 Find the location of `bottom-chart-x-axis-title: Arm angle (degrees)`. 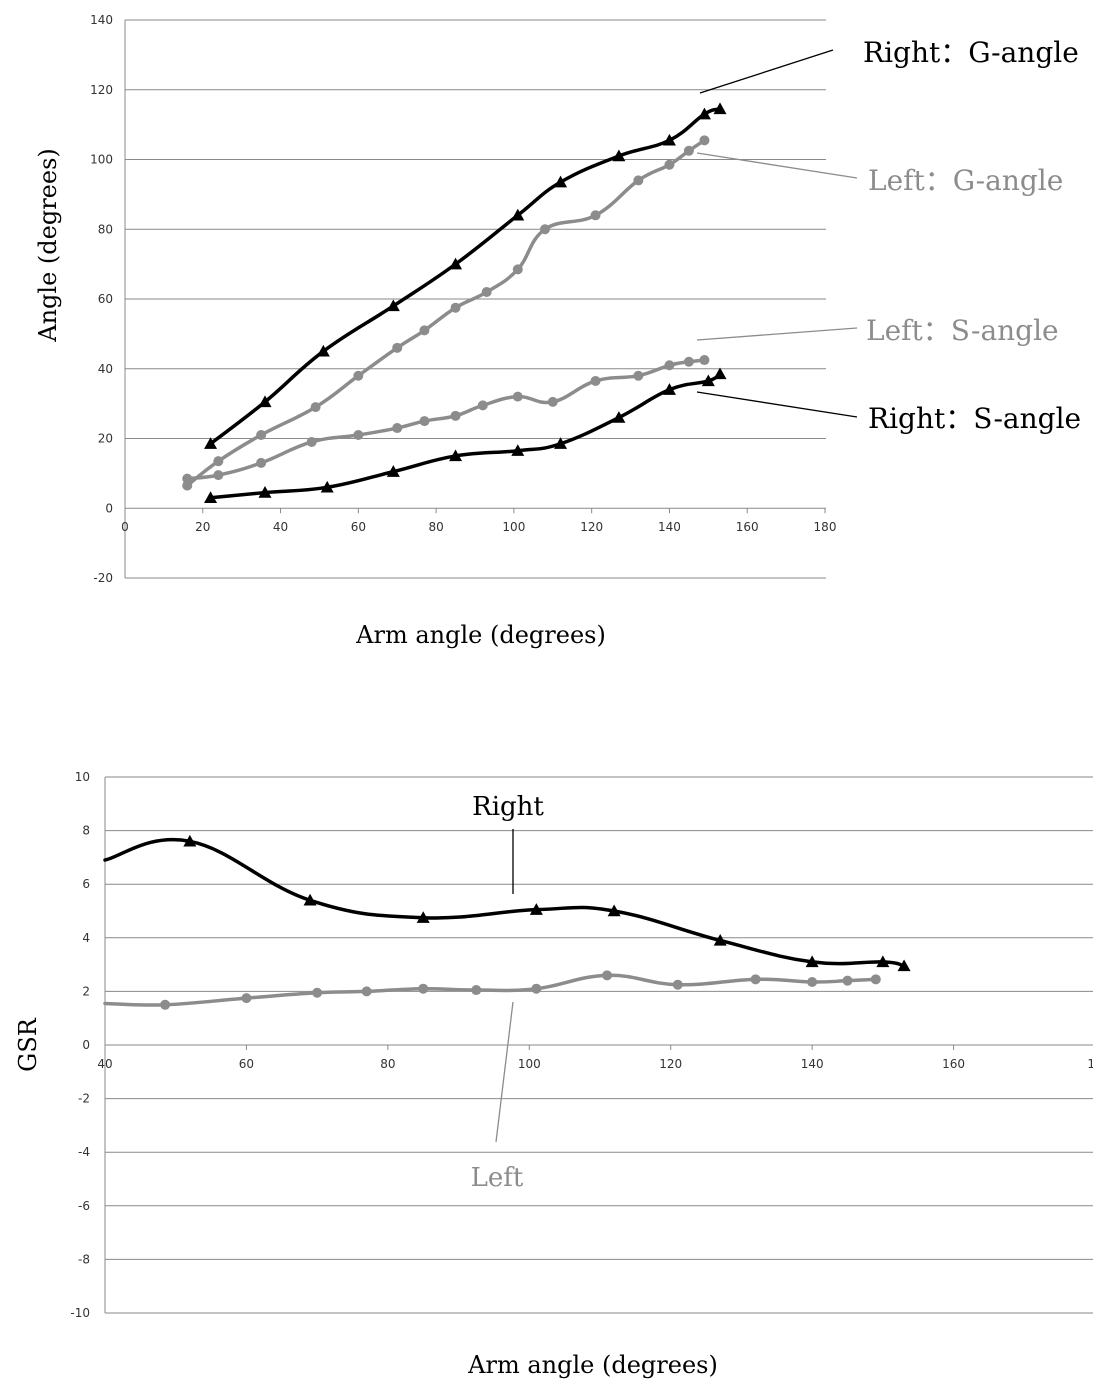

bottom-chart-x-axis-title: Arm angle (degrees) is located at coordinates (592, 1365).